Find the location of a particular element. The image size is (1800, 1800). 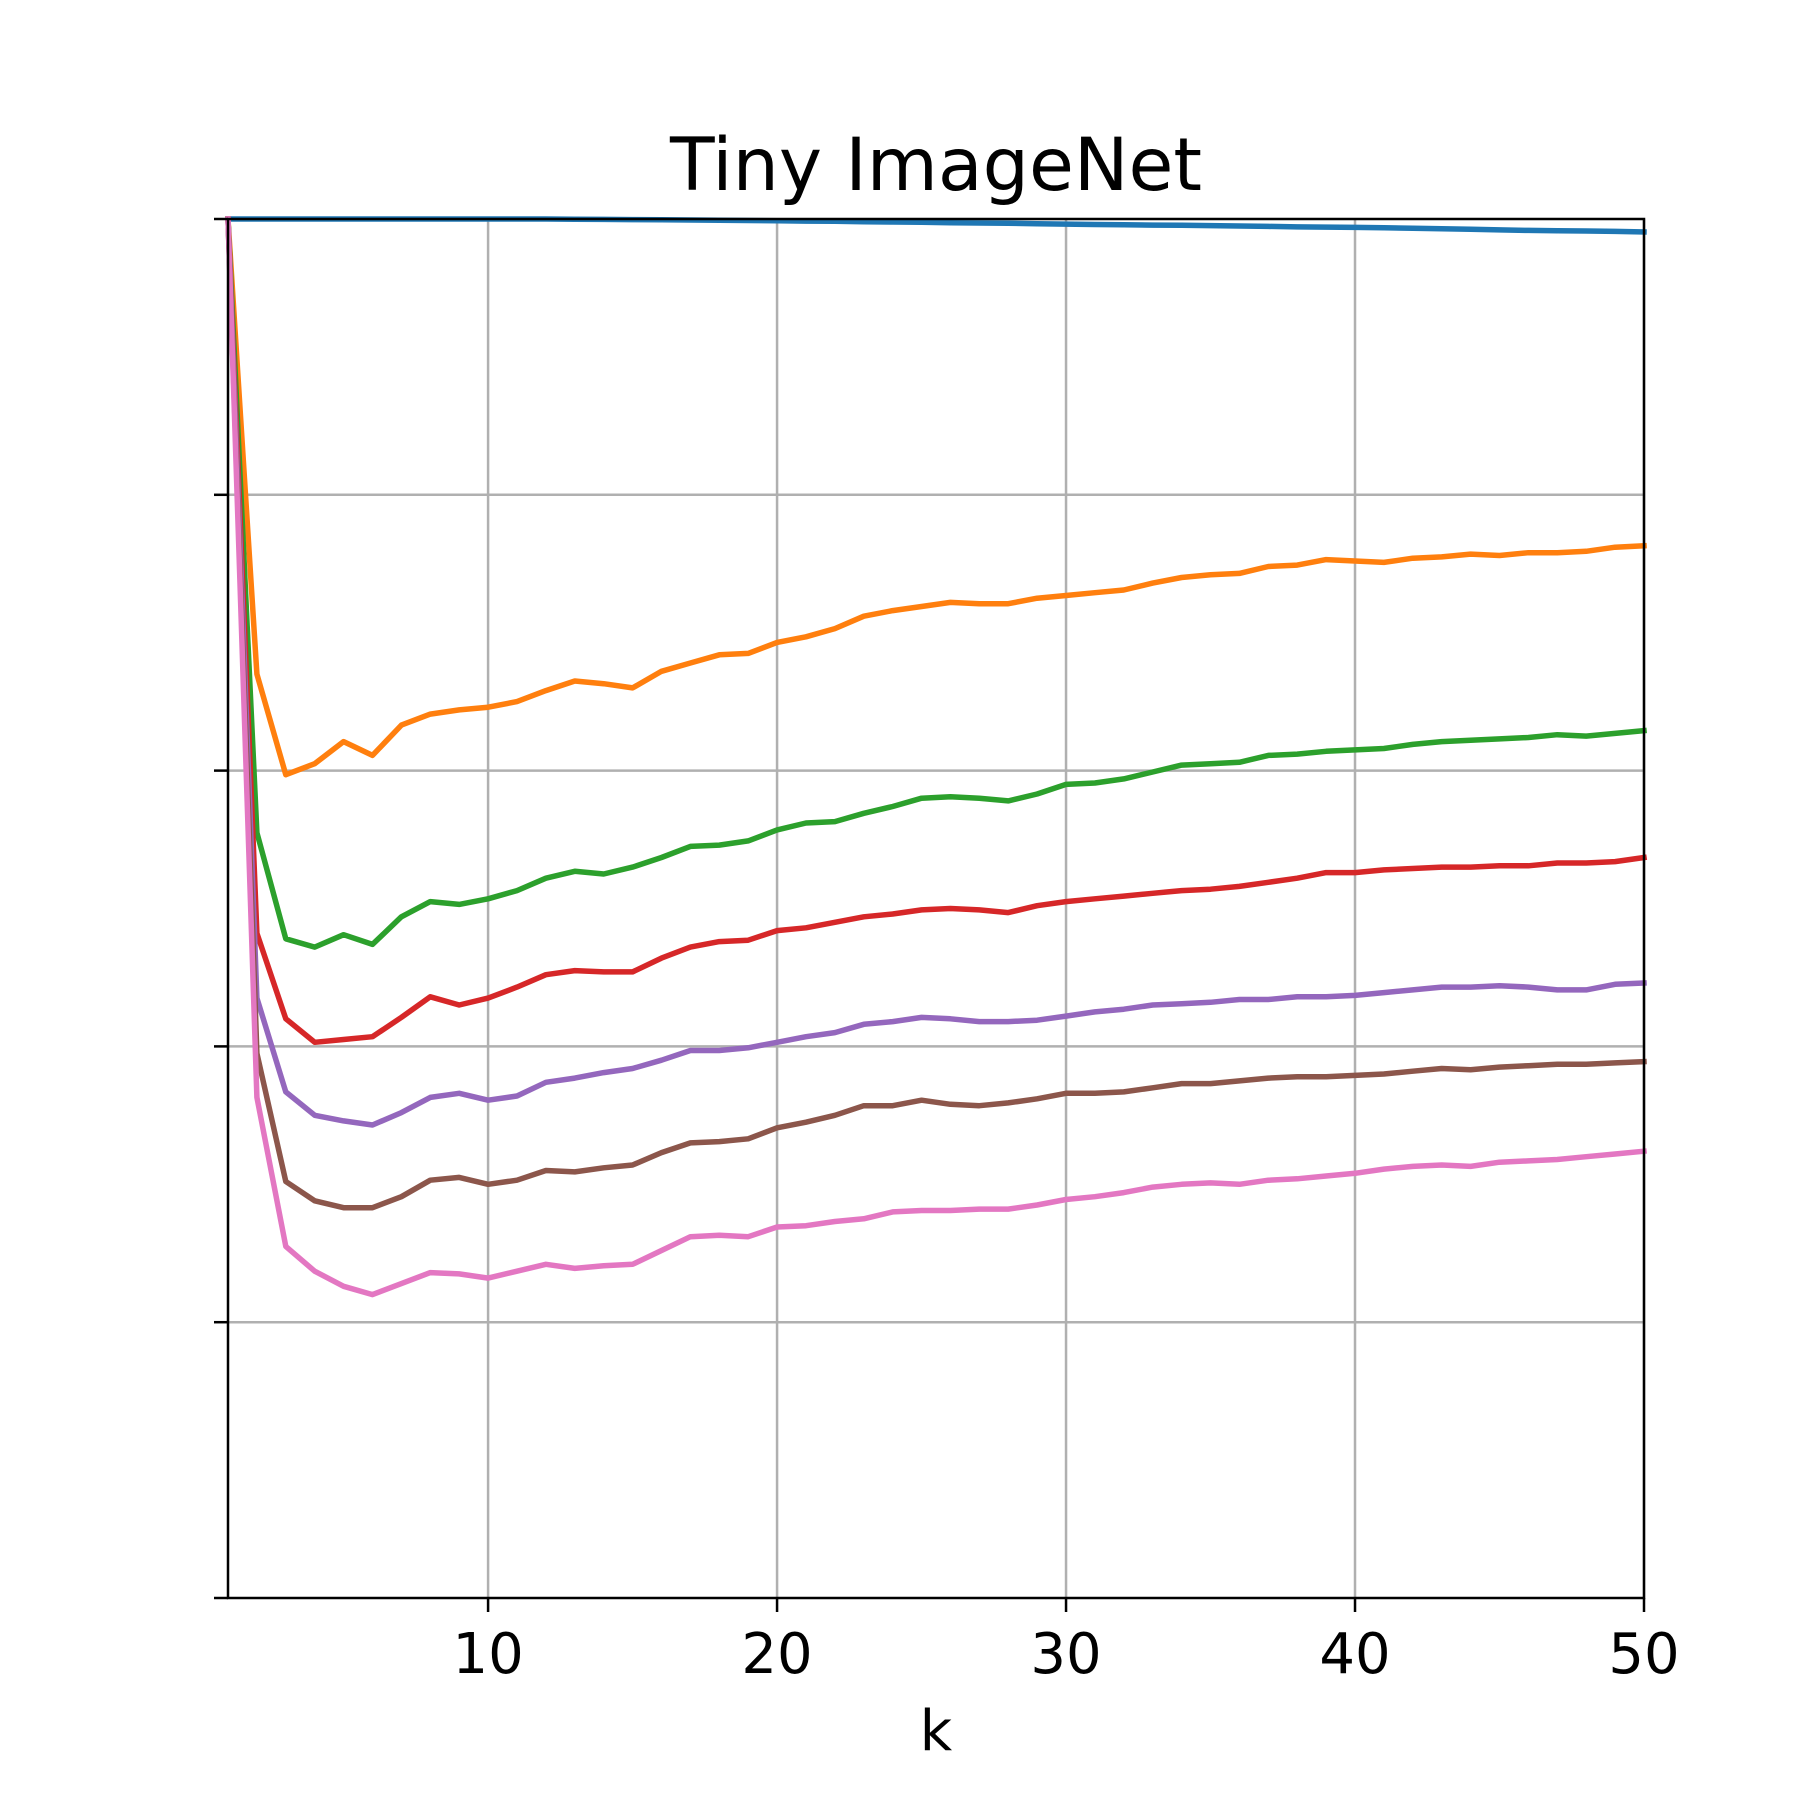

x-axis-label: k is located at coordinates (936, 1731).